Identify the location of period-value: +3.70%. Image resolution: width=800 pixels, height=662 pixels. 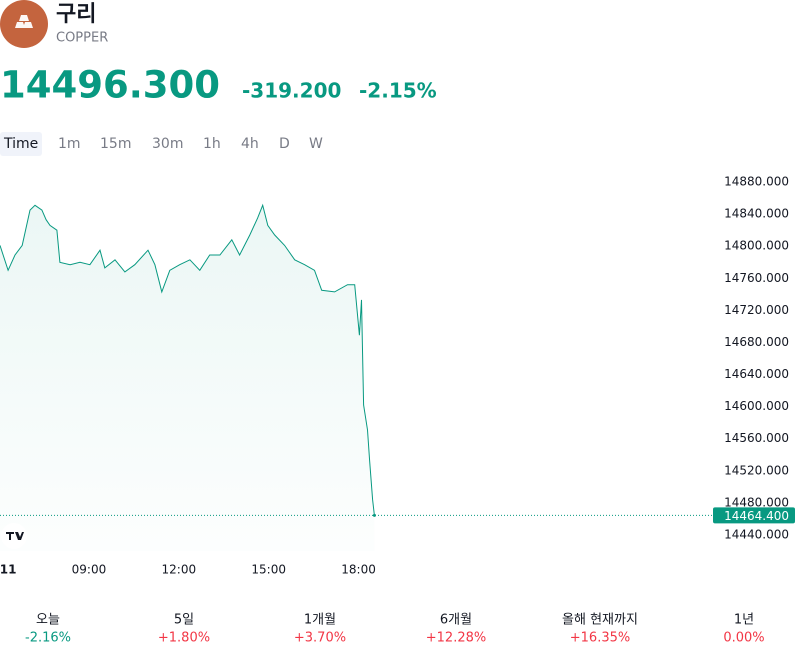
(320, 638).